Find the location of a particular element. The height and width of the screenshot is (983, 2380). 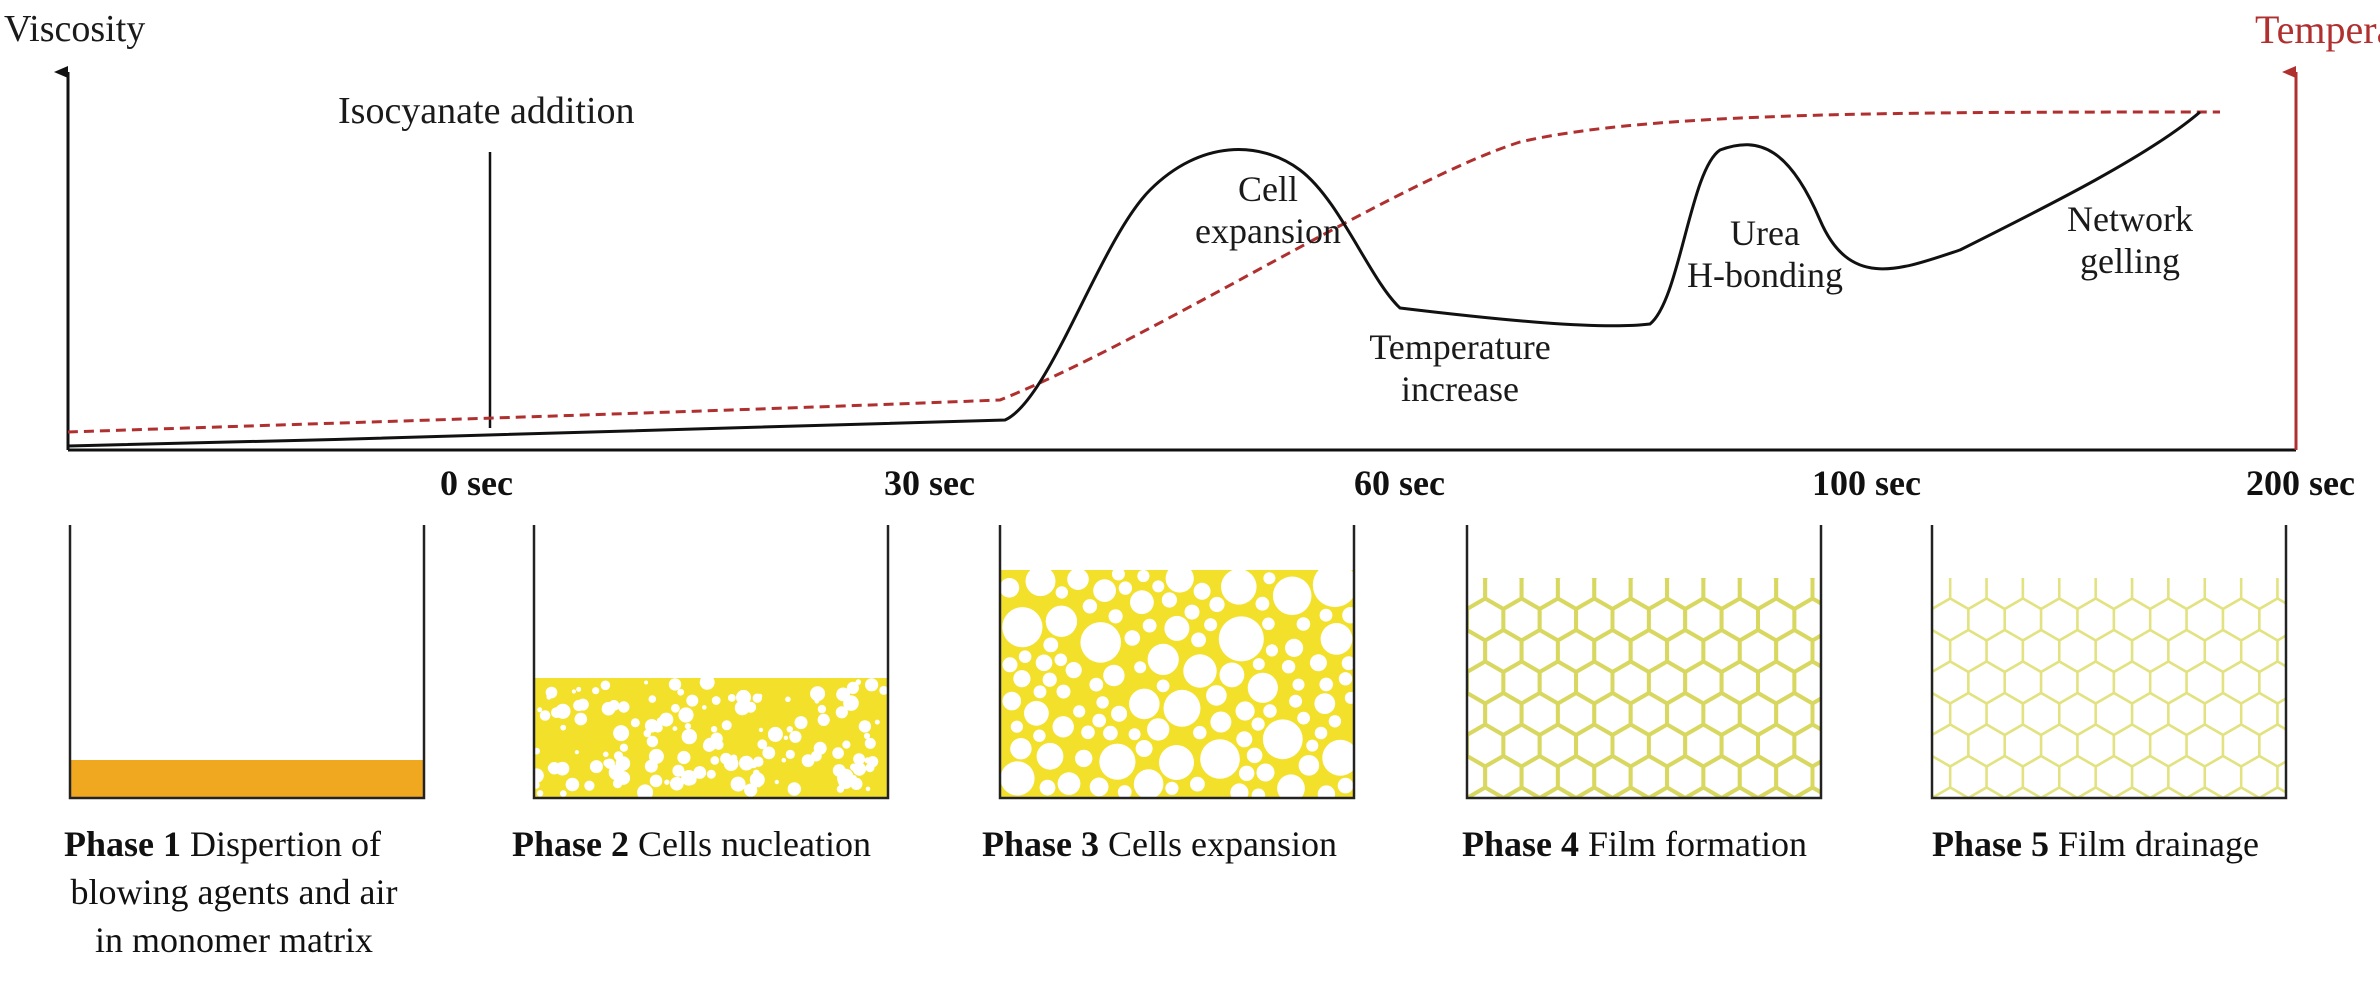

cell-expansion-line1: Cell is located at coordinates (1268, 189).